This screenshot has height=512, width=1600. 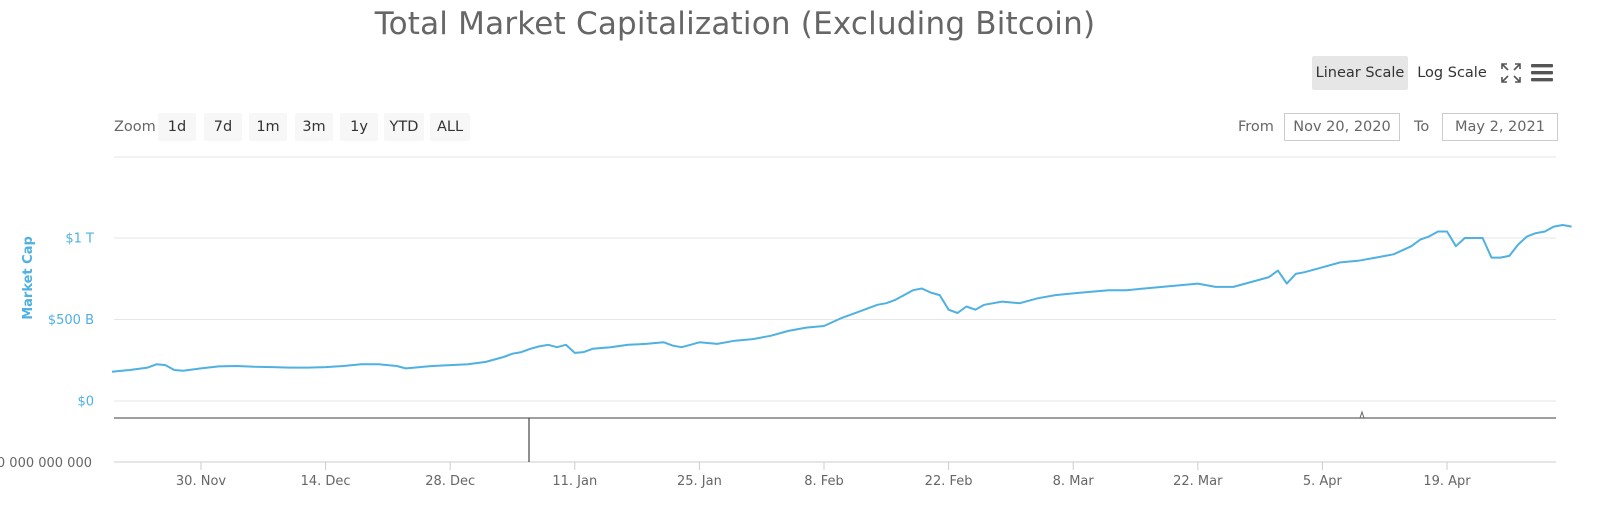 I want to click on zoom-3m-button: 3m, so click(x=314, y=127).